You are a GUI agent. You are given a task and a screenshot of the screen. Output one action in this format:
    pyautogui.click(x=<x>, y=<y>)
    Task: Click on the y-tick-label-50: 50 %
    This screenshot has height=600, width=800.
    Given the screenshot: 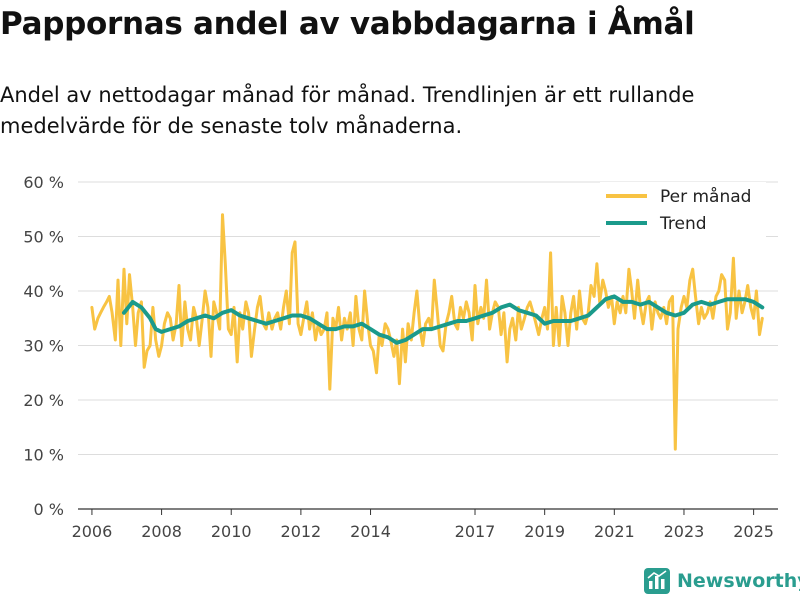 What is the action you would take?
    pyautogui.click(x=43, y=237)
    